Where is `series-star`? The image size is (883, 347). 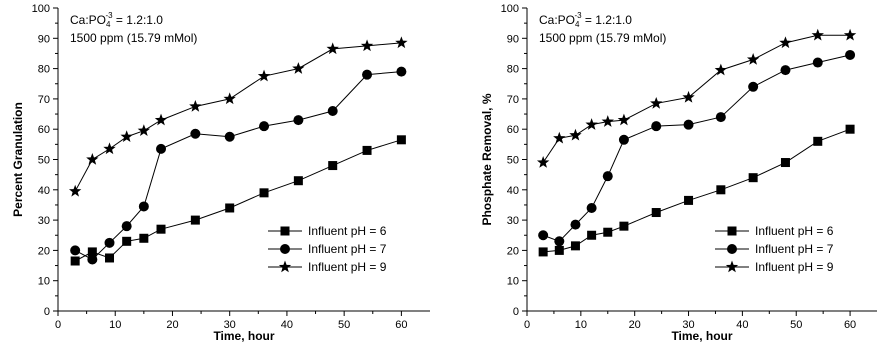 series-star is located at coordinates (696, 98).